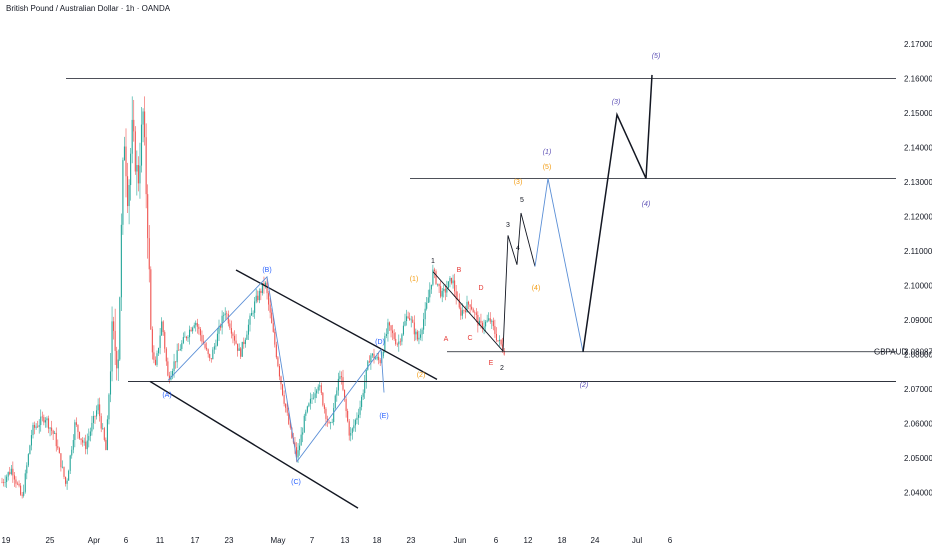 This screenshot has height=550, width=932. I want to click on x-tick-label: 25, so click(50, 540).